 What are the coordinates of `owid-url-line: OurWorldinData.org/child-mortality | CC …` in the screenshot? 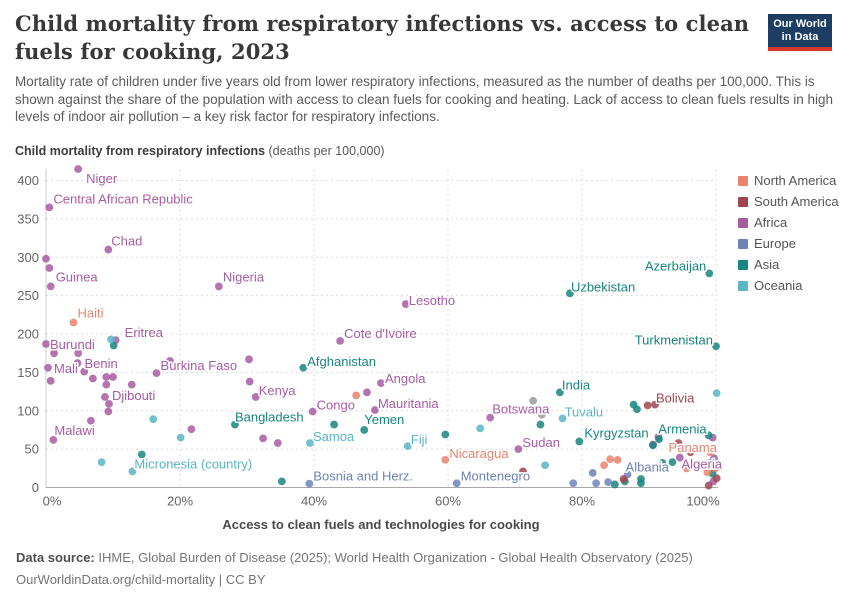 It's located at (141, 579).